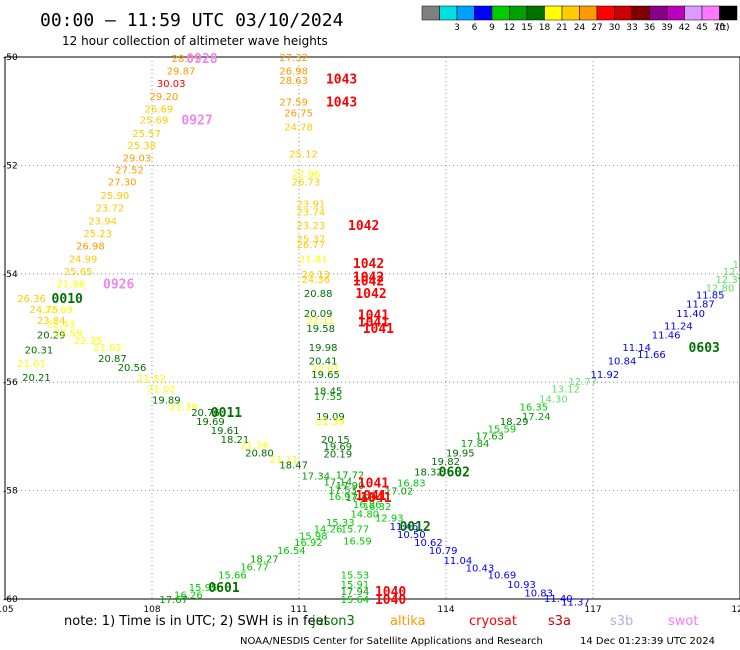 The image size is (740, 650). I want to click on wave-height-label: 21.01, so click(31, 364).